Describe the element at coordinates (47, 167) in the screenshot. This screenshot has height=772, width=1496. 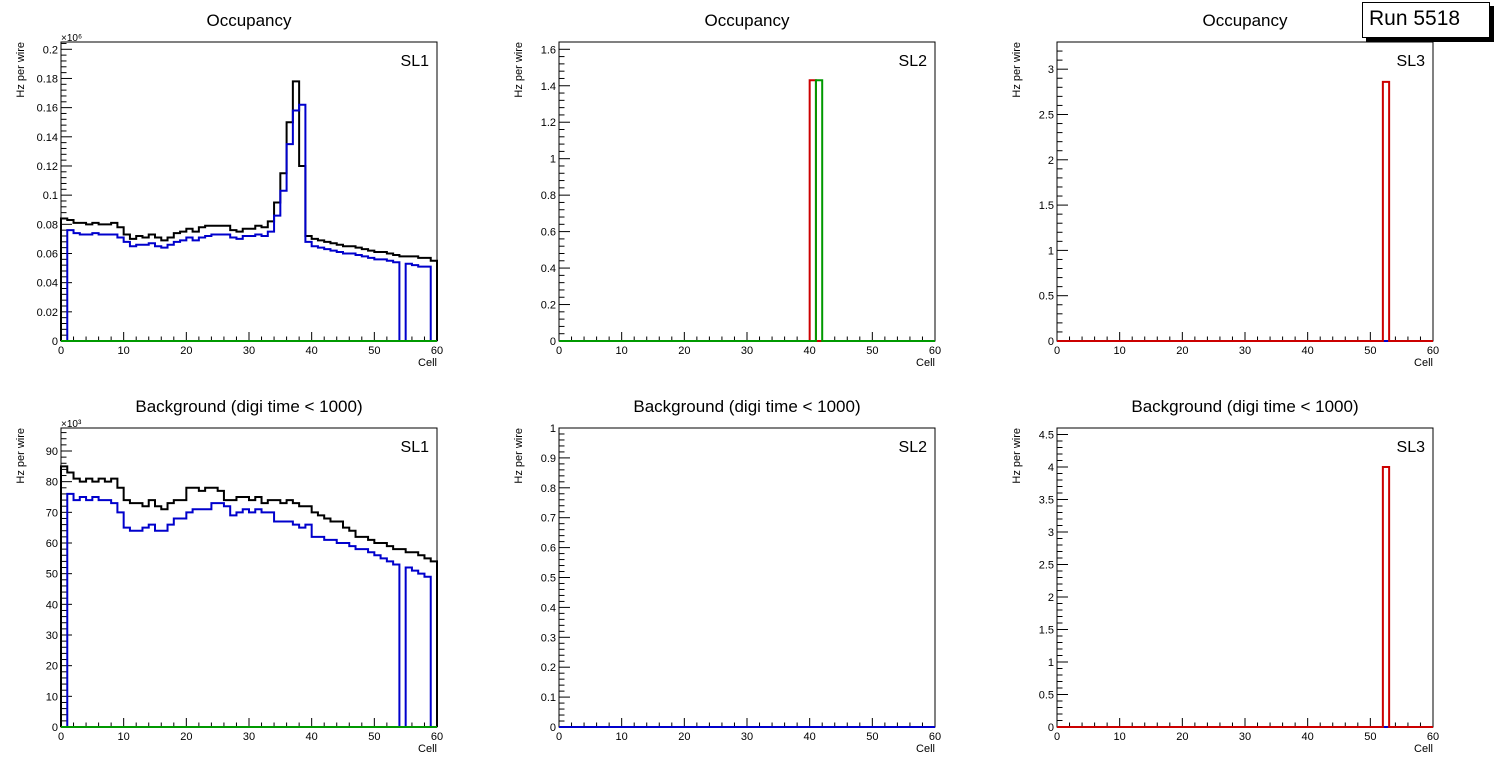
I see `y-tick-label: 0.12` at that location.